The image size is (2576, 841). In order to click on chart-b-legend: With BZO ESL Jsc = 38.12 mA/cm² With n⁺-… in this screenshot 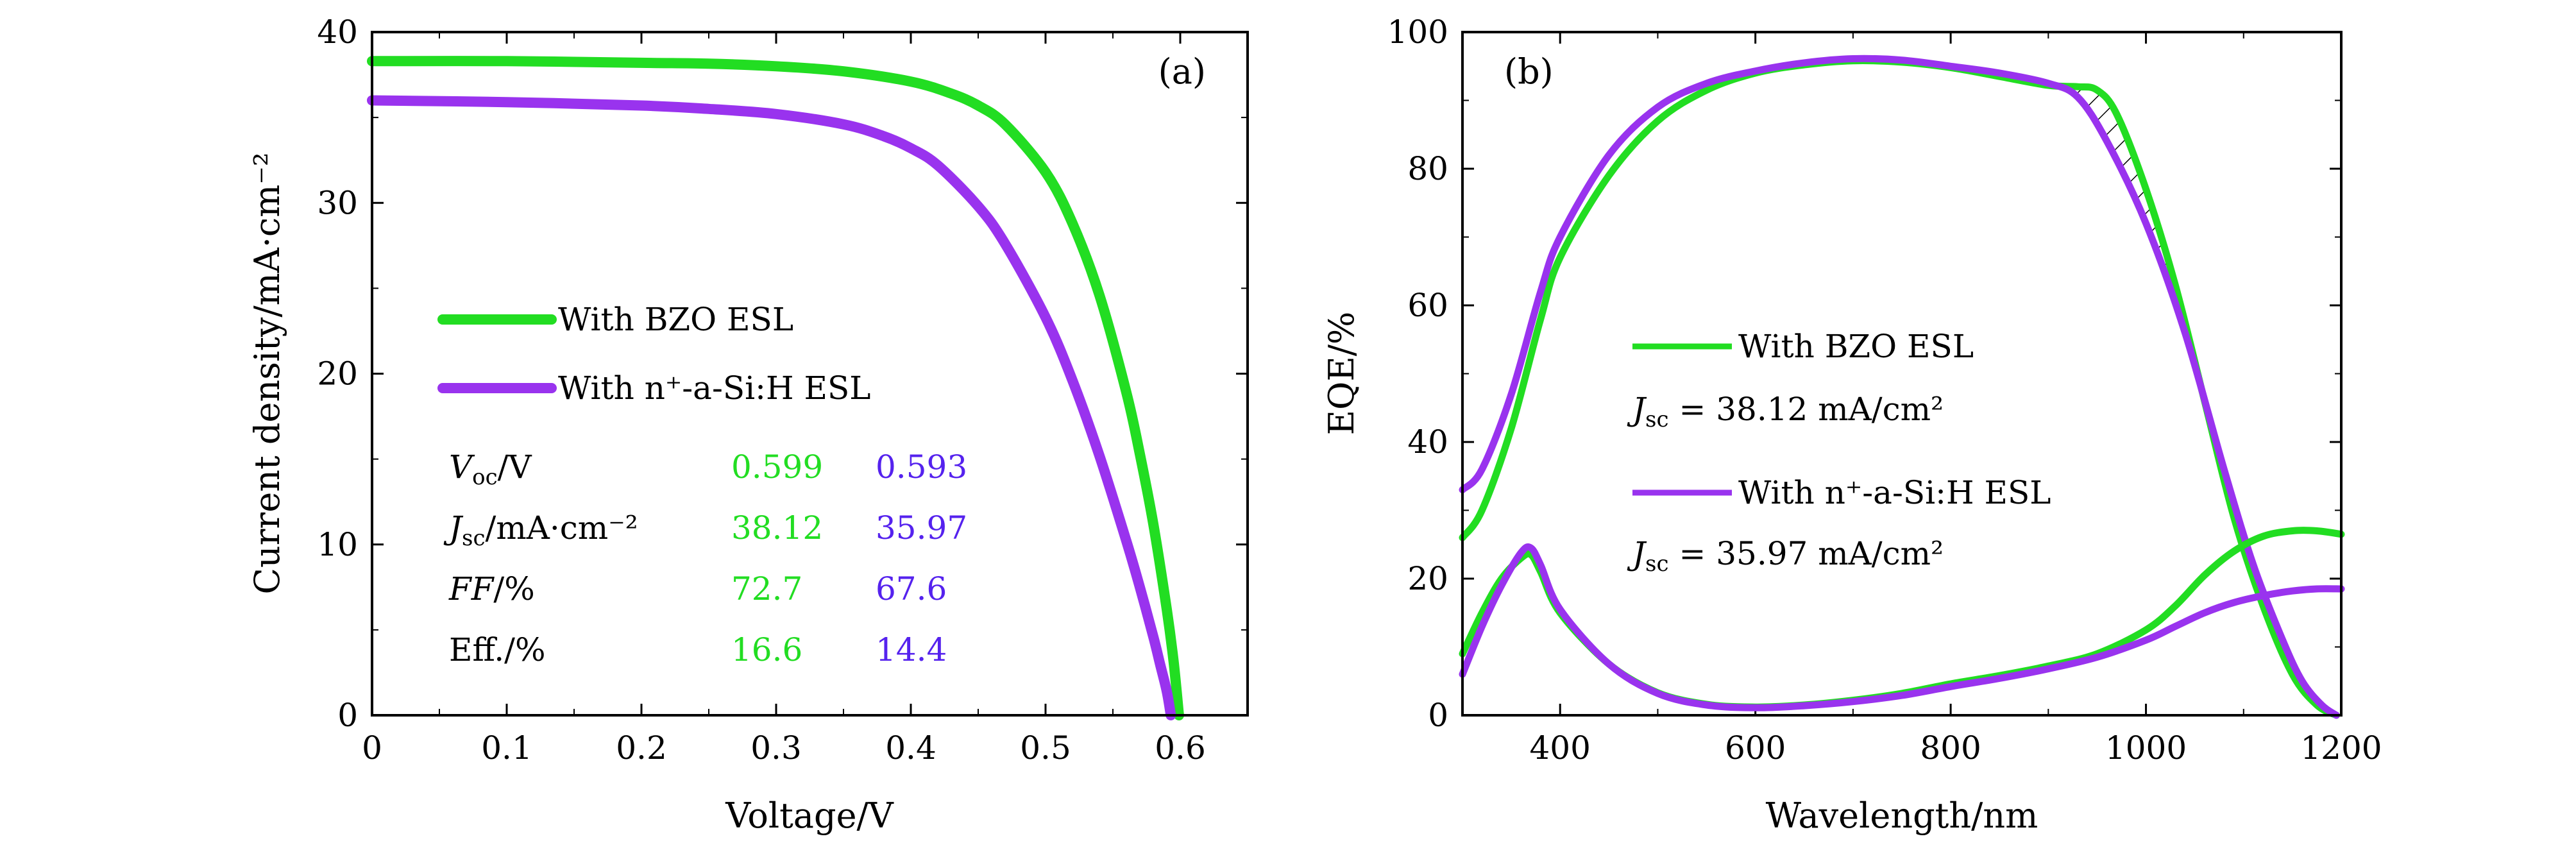, I will do `click(1839, 452)`.